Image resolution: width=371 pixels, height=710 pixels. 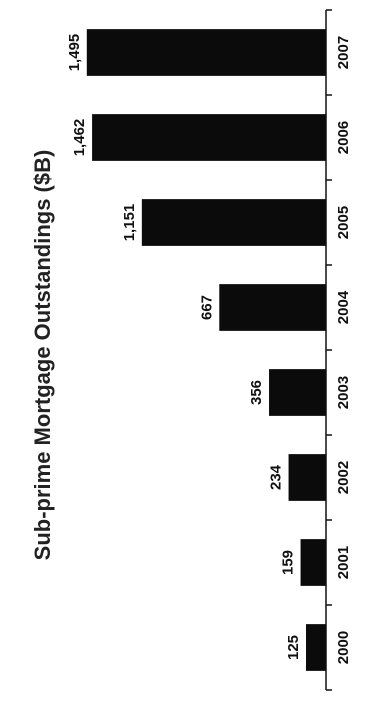 I want to click on bar-2003, so click(x=298, y=392).